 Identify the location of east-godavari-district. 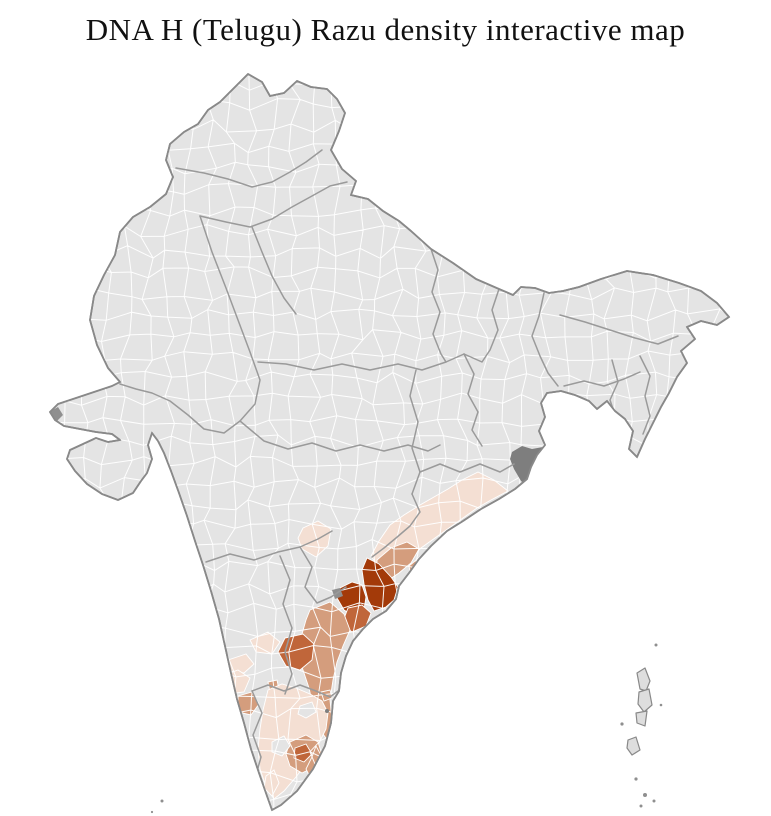
(380, 584).